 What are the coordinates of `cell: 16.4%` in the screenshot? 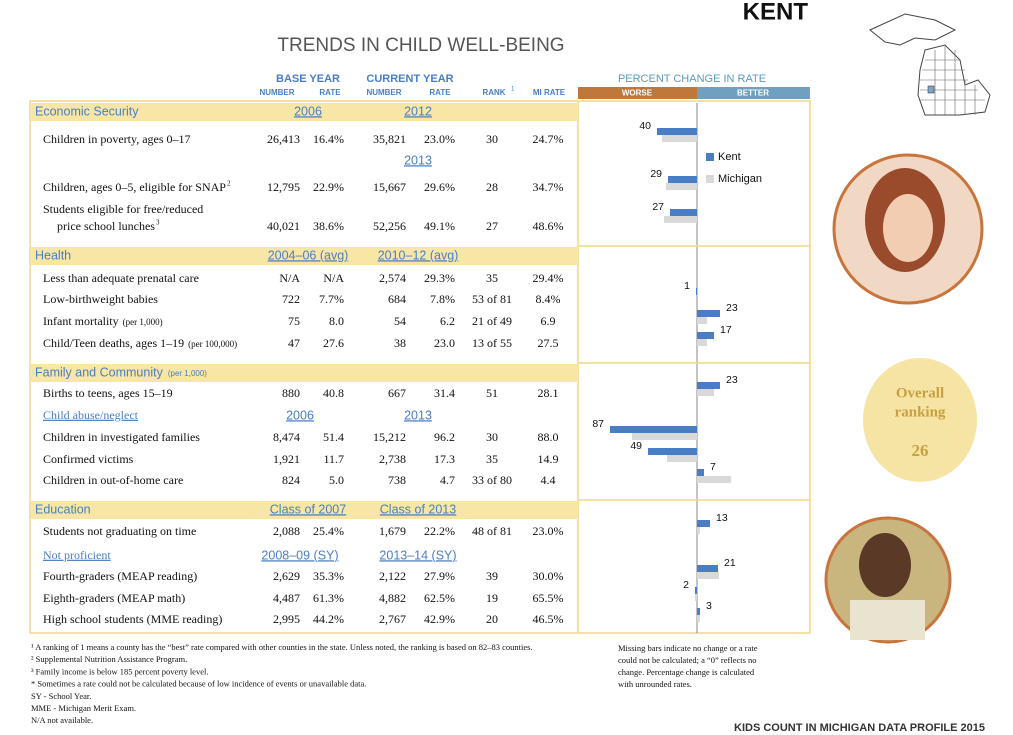 It's located at (328, 139).